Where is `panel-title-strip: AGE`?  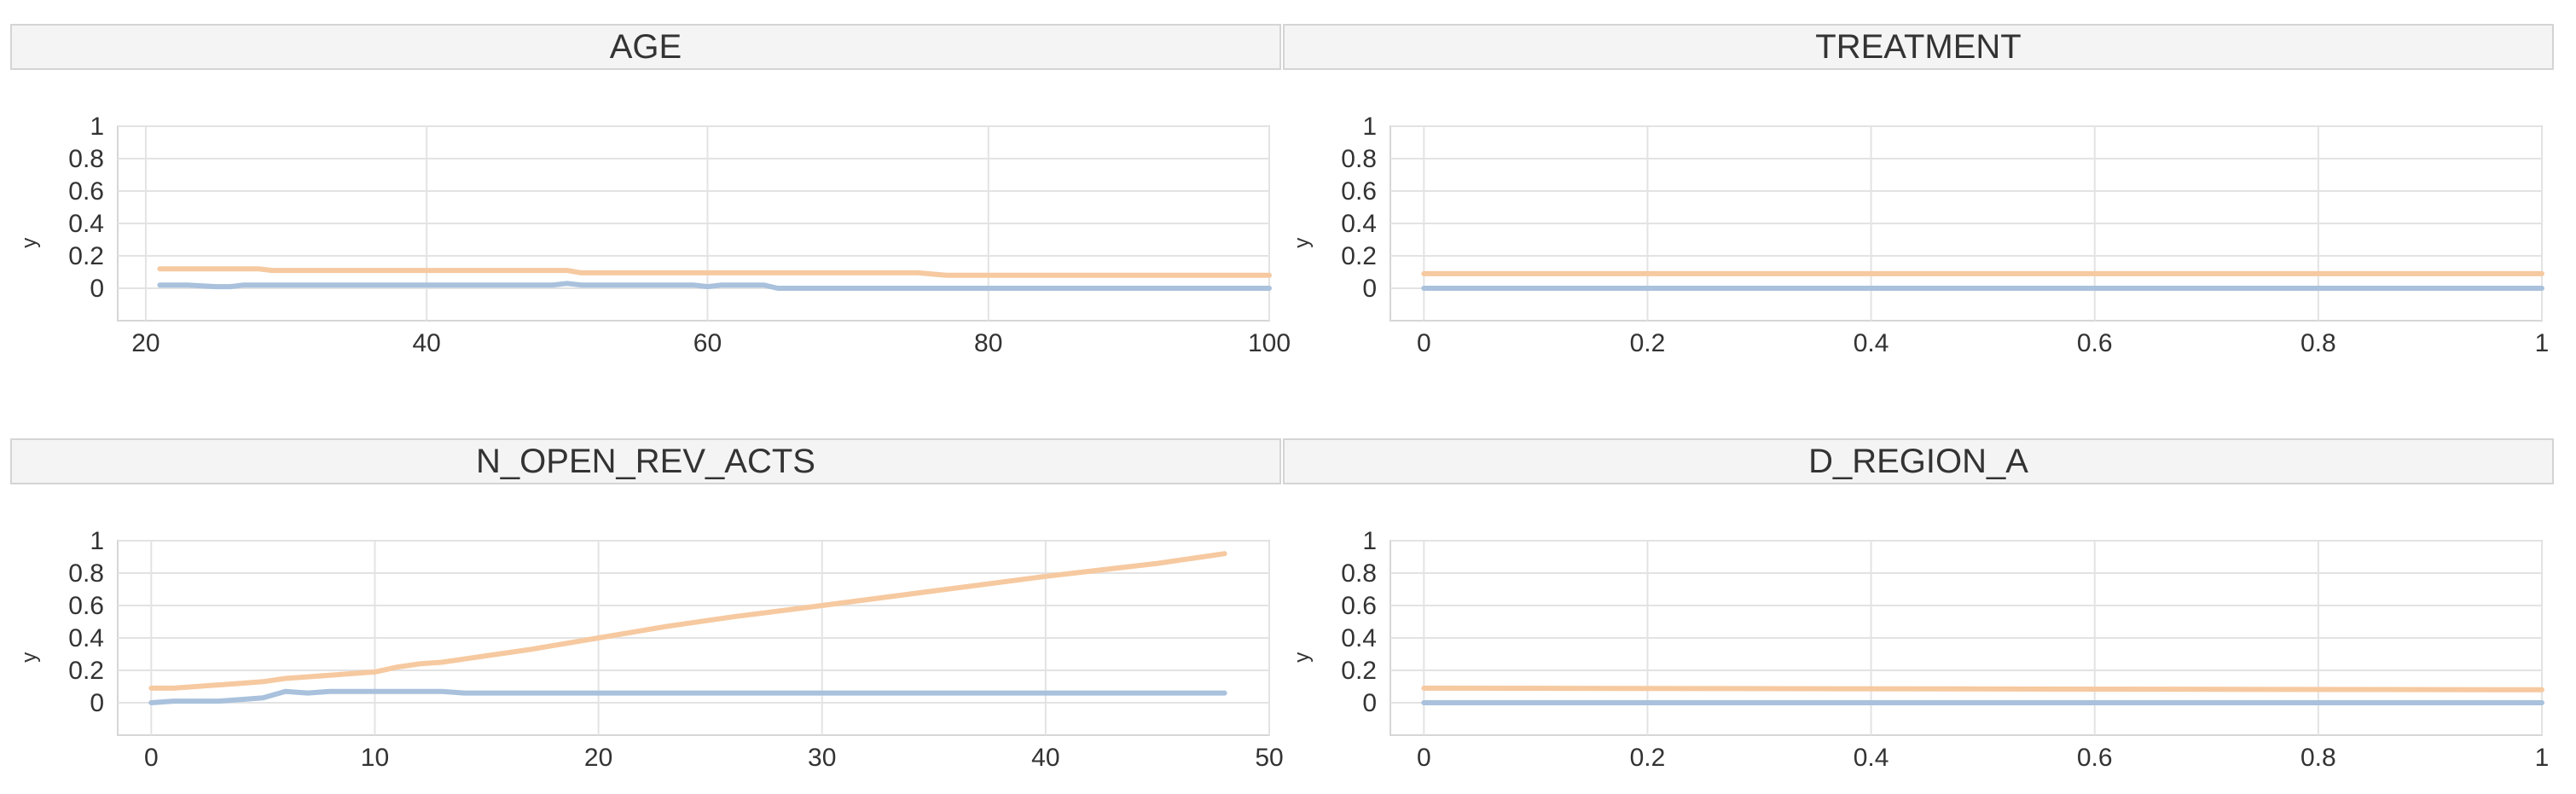
panel-title-strip: AGE is located at coordinates (645, 47).